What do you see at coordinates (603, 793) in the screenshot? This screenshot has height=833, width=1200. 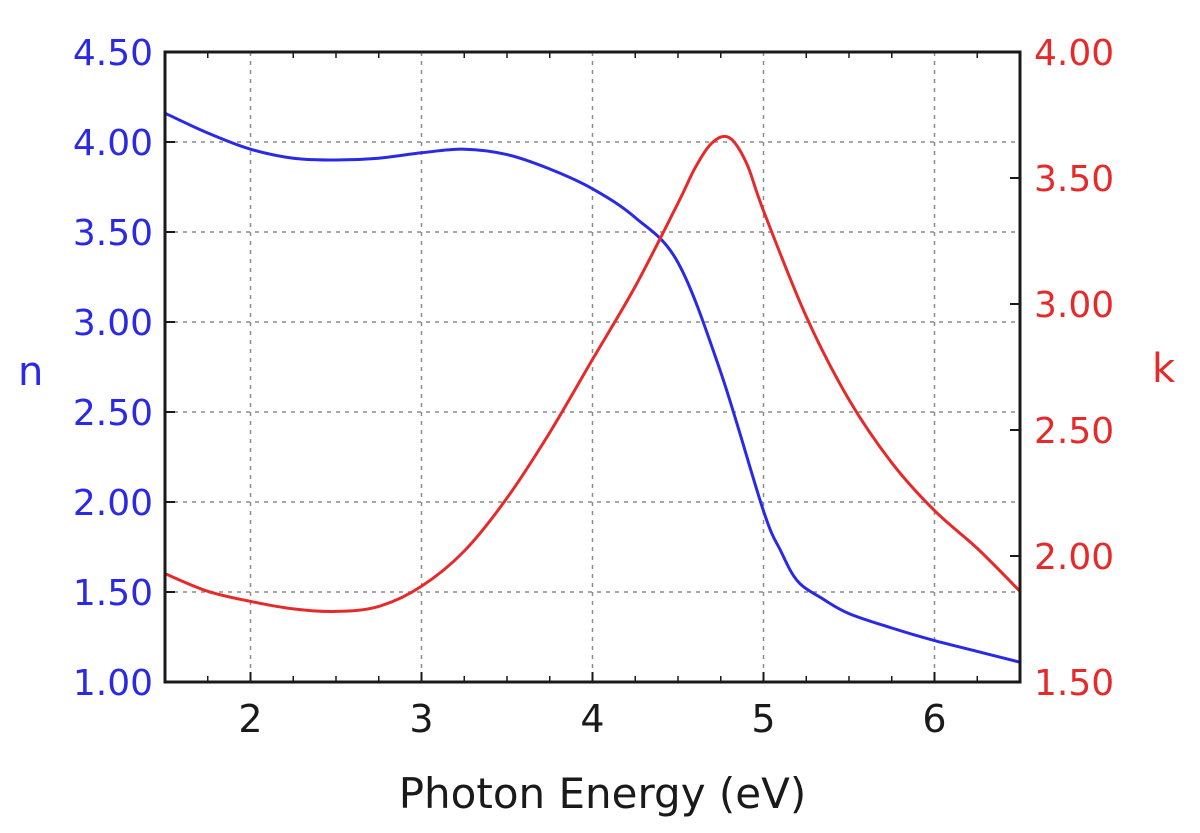 I see `x-axis-title: Photon Energy (eV)` at bounding box center [603, 793].